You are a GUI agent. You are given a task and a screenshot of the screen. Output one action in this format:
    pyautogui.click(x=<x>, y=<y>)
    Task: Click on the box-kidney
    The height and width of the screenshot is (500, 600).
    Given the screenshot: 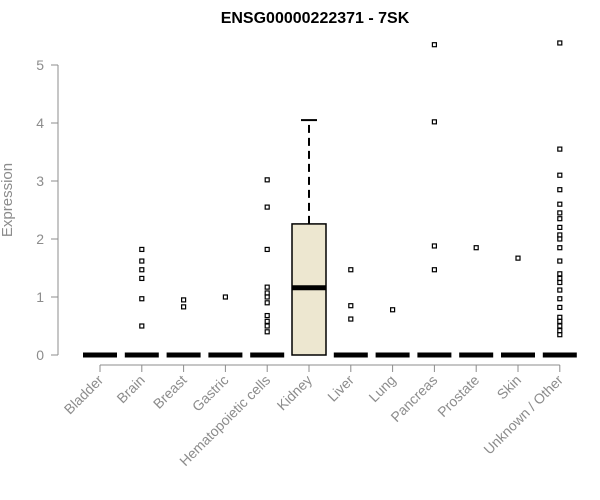 What is the action you would take?
    pyautogui.click(x=309, y=237)
    